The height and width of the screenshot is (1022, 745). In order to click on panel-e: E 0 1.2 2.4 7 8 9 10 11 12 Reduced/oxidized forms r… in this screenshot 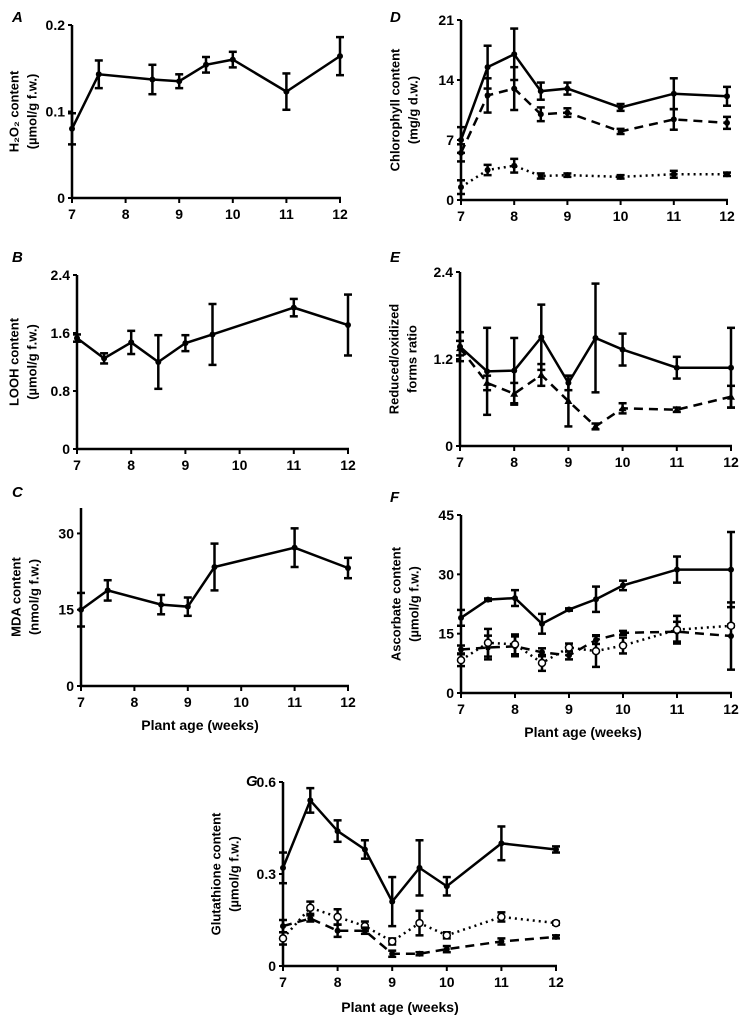, I will do `click(563, 359)`.